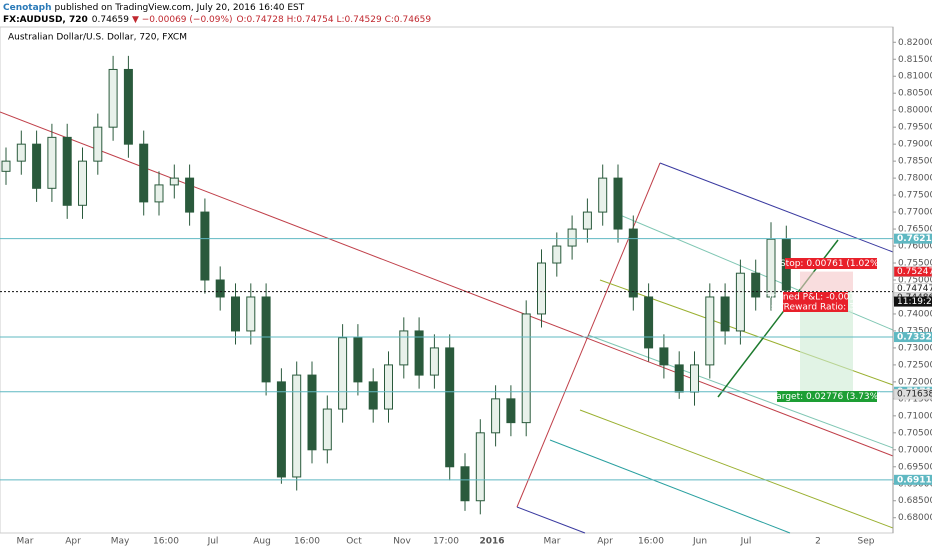 The image size is (932, 550). Describe the element at coordinates (699, 542) in the screenshot. I see `x-tick-label: Jun` at that location.